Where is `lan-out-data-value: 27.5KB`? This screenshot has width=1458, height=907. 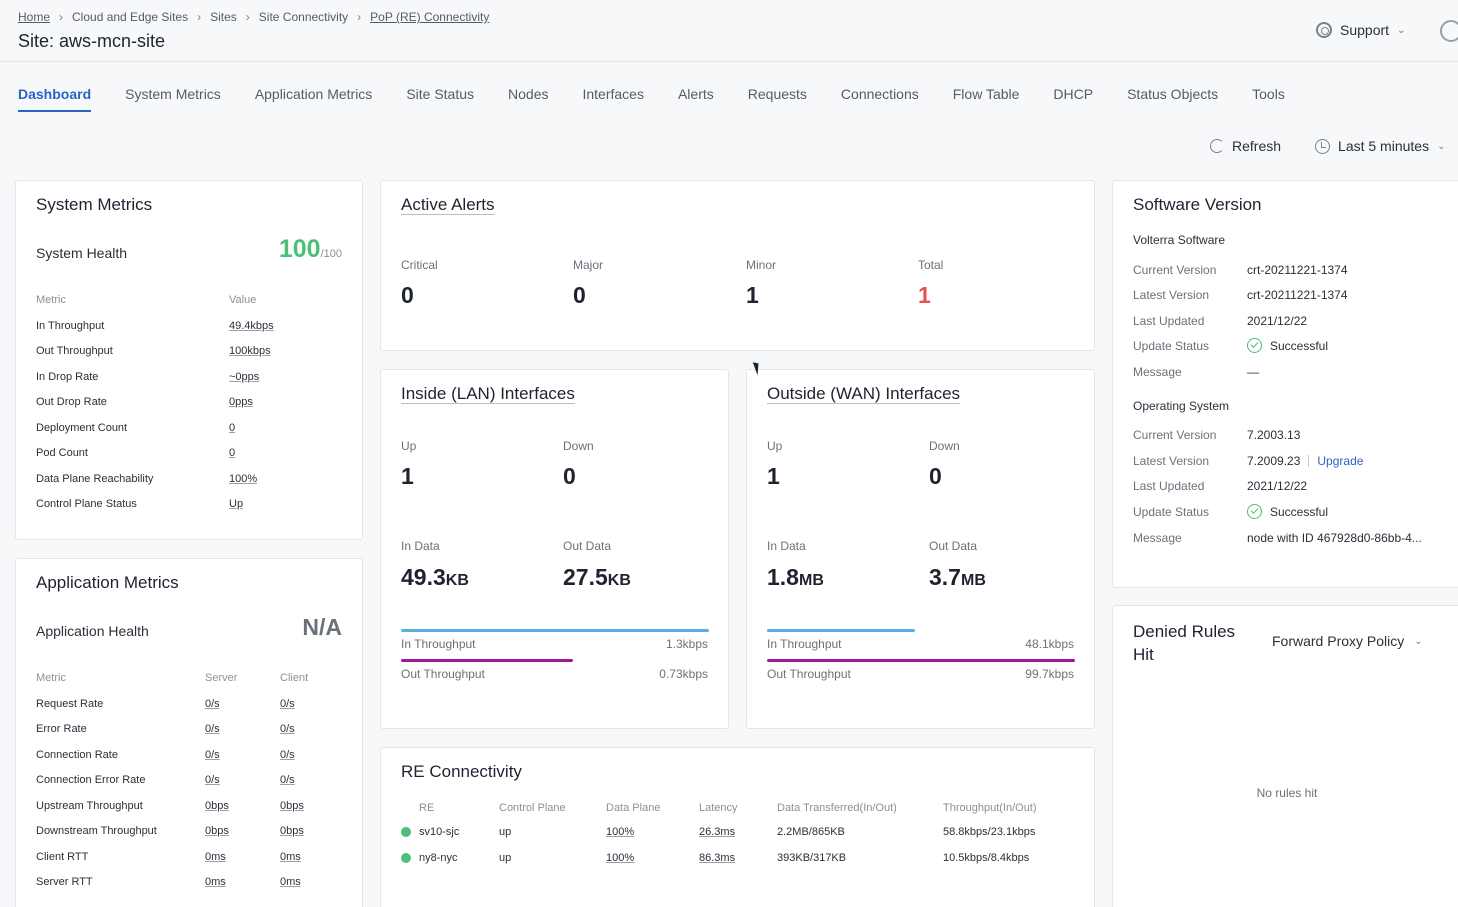
lan-out-data-value: 27.5KB is located at coordinates (597, 577).